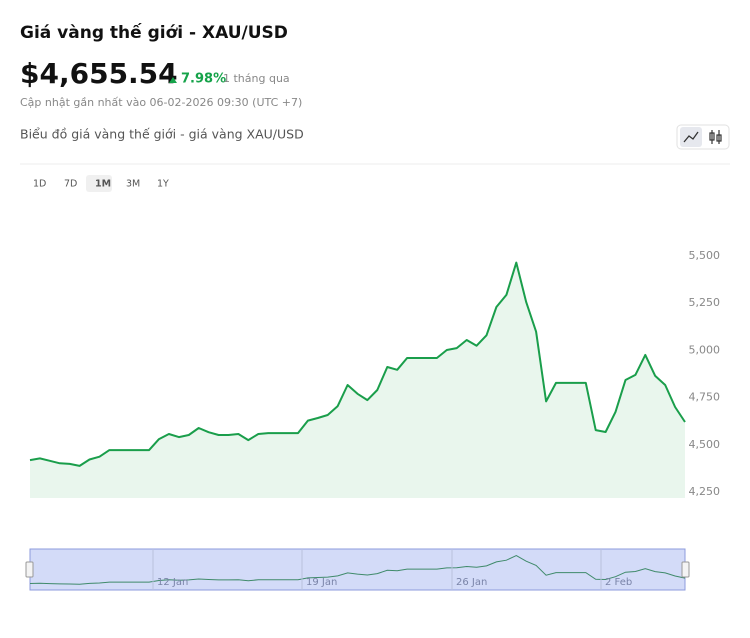  What do you see at coordinates (172, 582) in the screenshot?
I see `navigator-label: 12 Jan` at bounding box center [172, 582].